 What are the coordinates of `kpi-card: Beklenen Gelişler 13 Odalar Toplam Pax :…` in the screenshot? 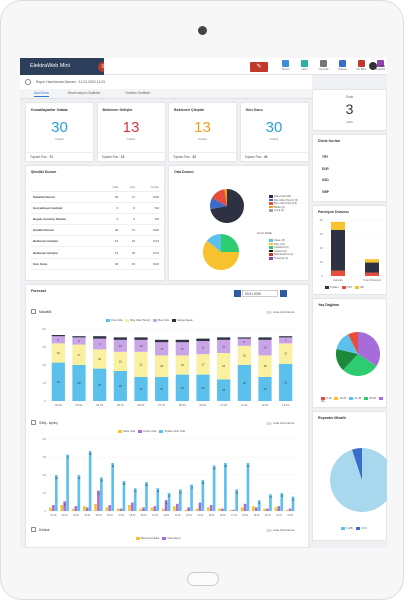 It's located at (131, 132).